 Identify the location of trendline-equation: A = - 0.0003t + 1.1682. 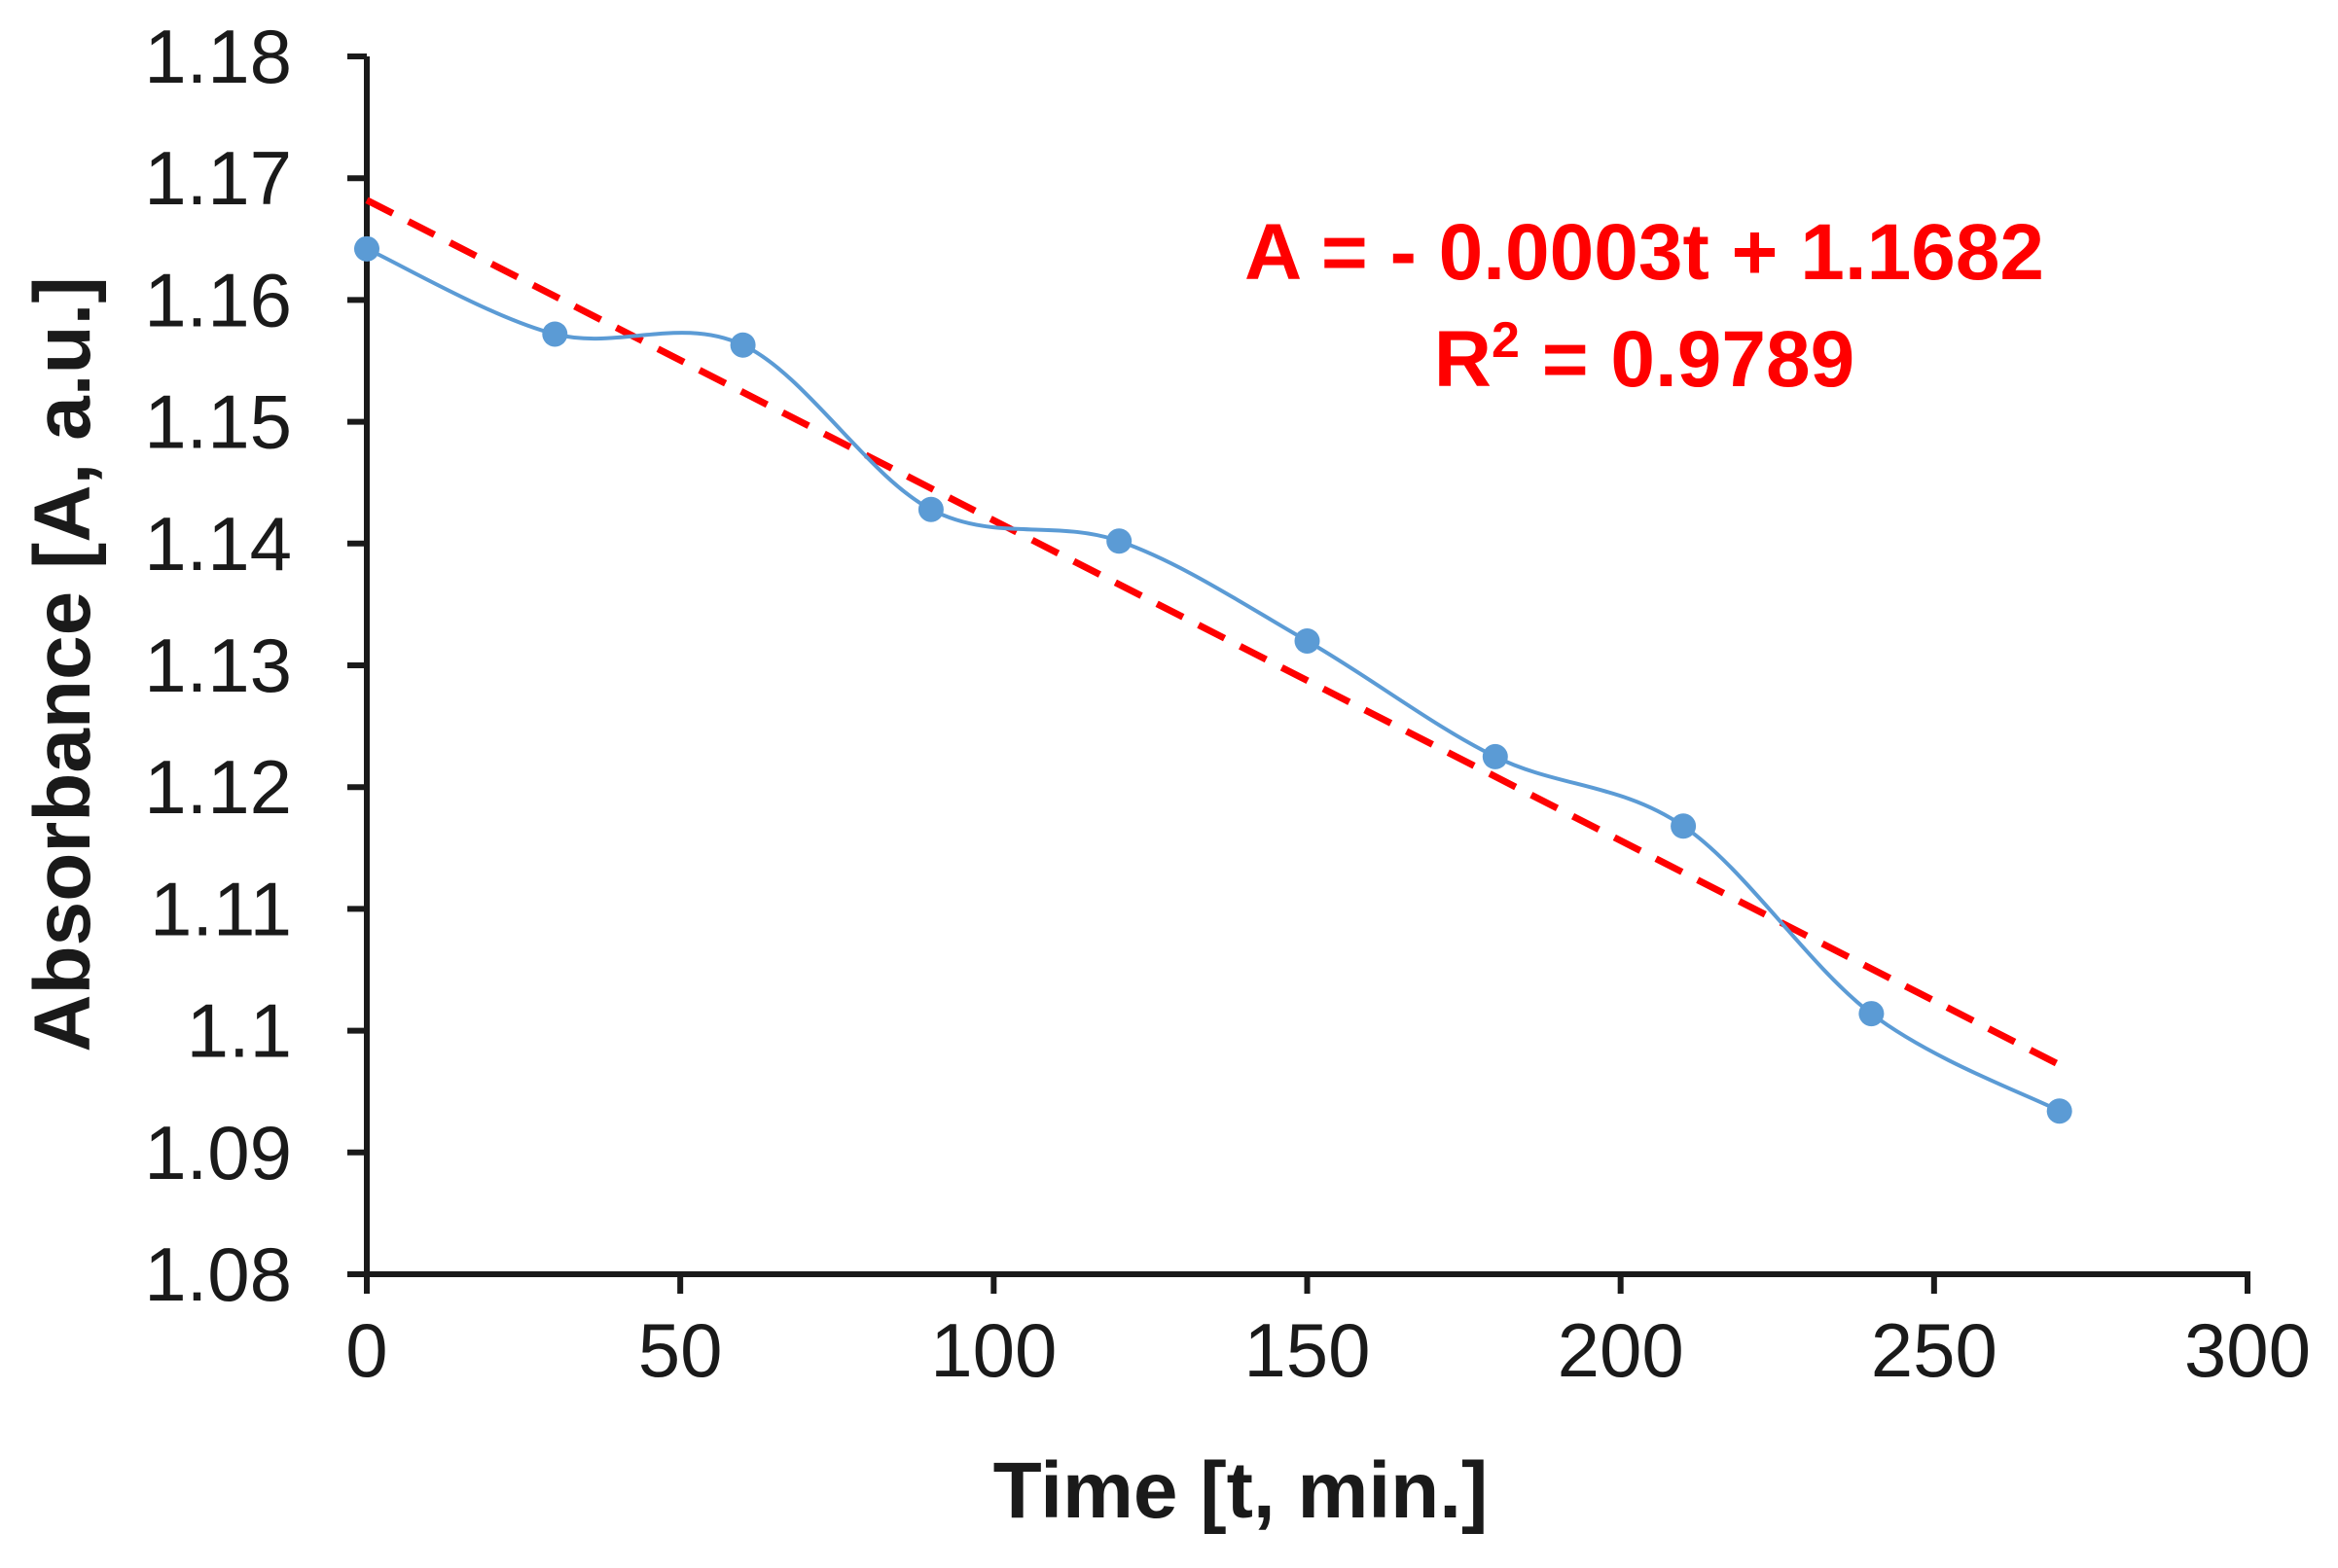
(1644, 252).